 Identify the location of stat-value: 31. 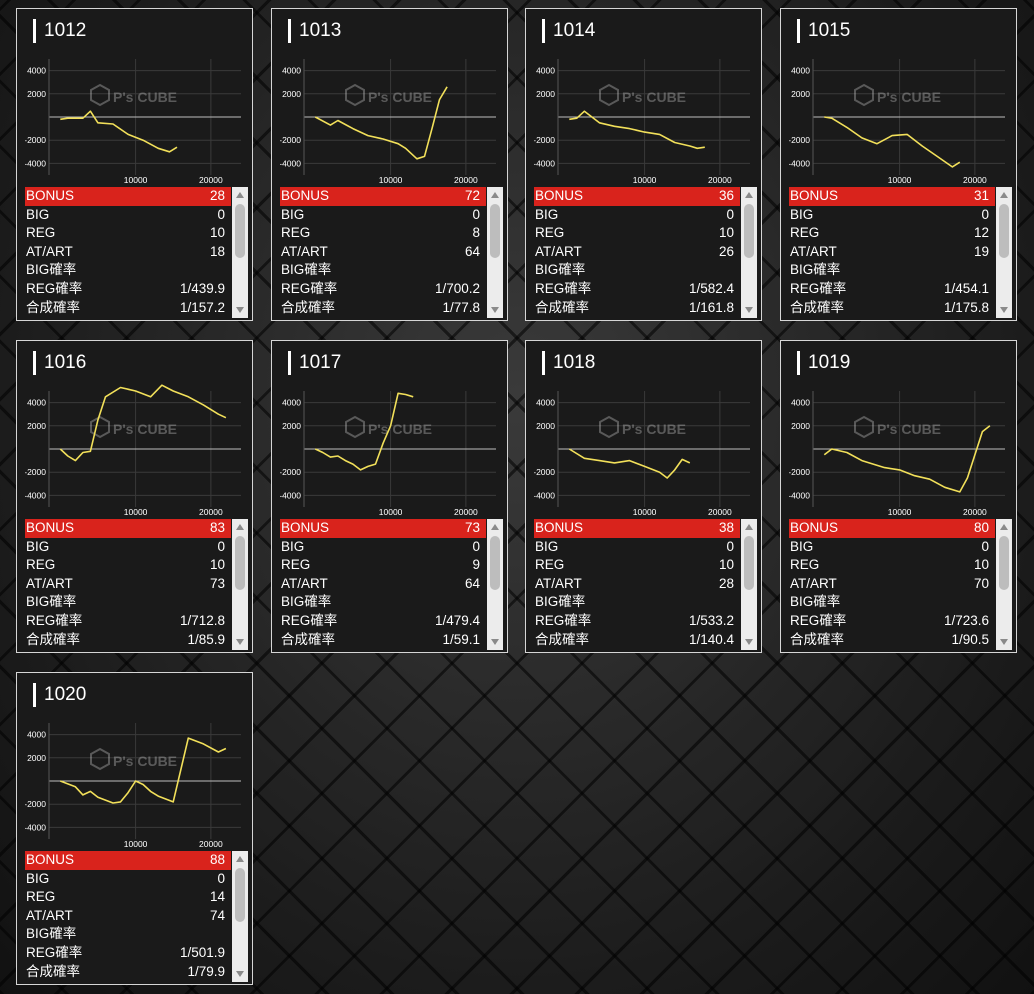
(981, 195).